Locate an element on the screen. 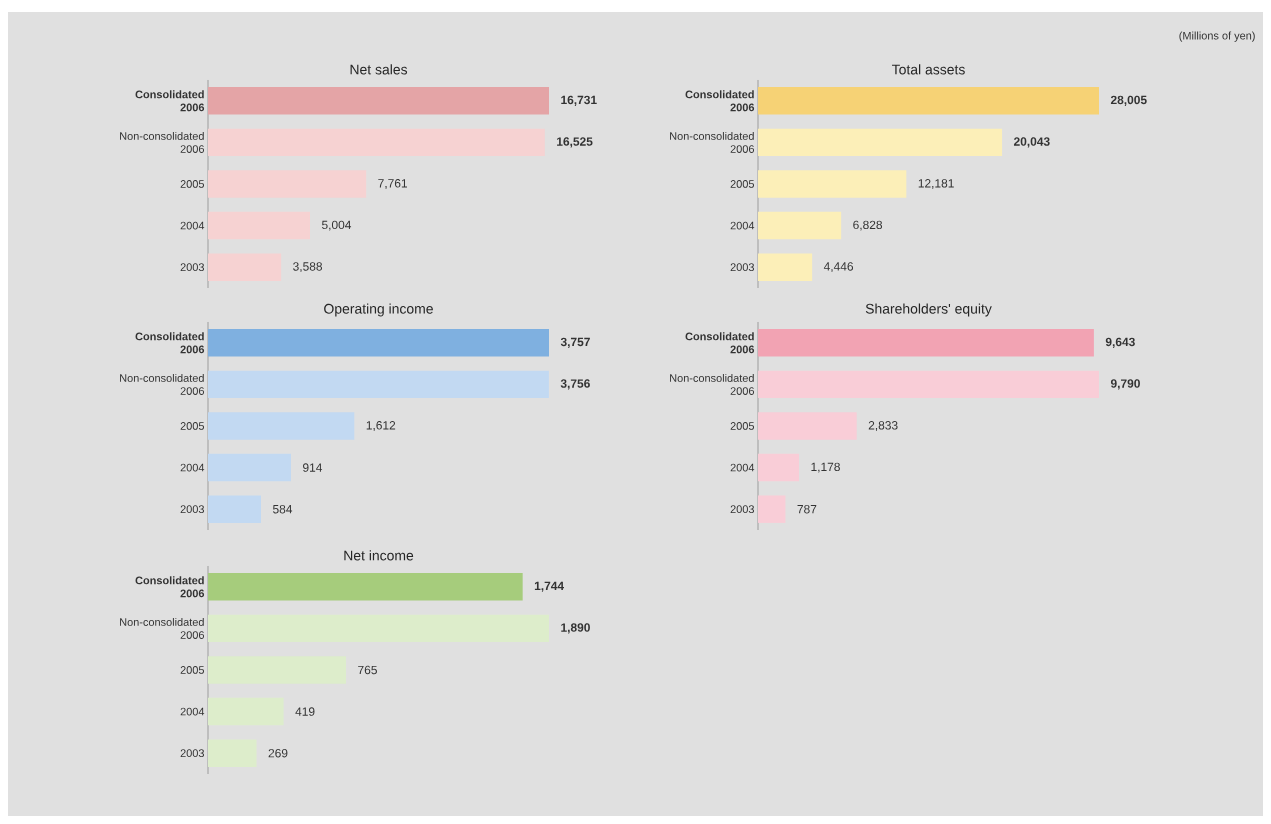 The image size is (1271, 824). data-label: 3,588 is located at coordinates (308, 267).